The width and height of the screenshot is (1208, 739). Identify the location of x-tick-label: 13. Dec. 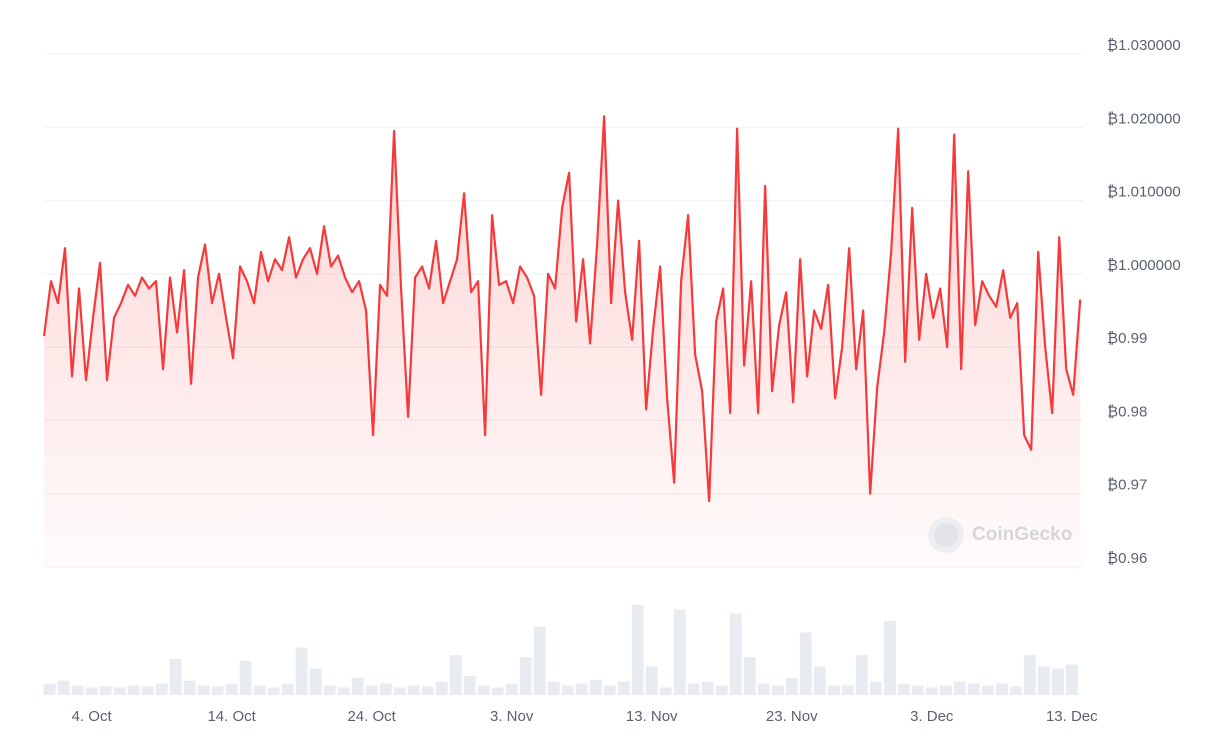
(1072, 716).